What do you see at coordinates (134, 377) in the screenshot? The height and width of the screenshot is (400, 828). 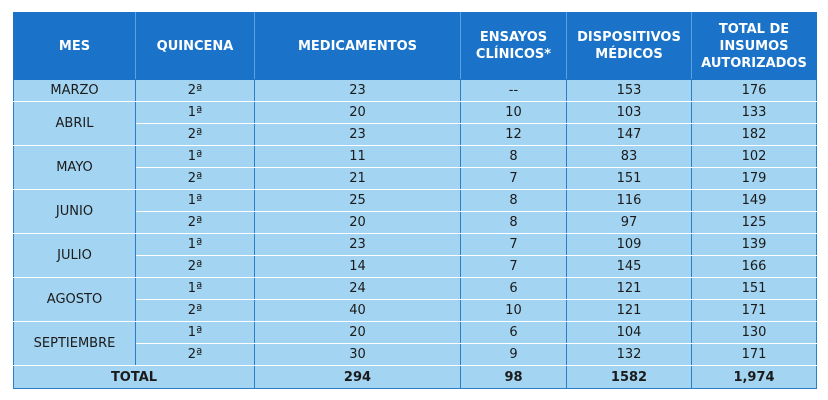 I see `total-label: TOTAL` at bounding box center [134, 377].